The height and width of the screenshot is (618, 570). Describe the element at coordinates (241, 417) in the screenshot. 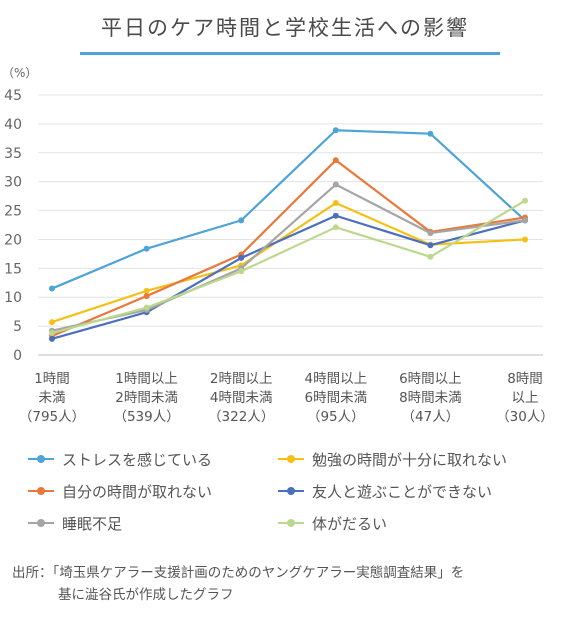

I see `x-tick-label: （322人）` at that location.